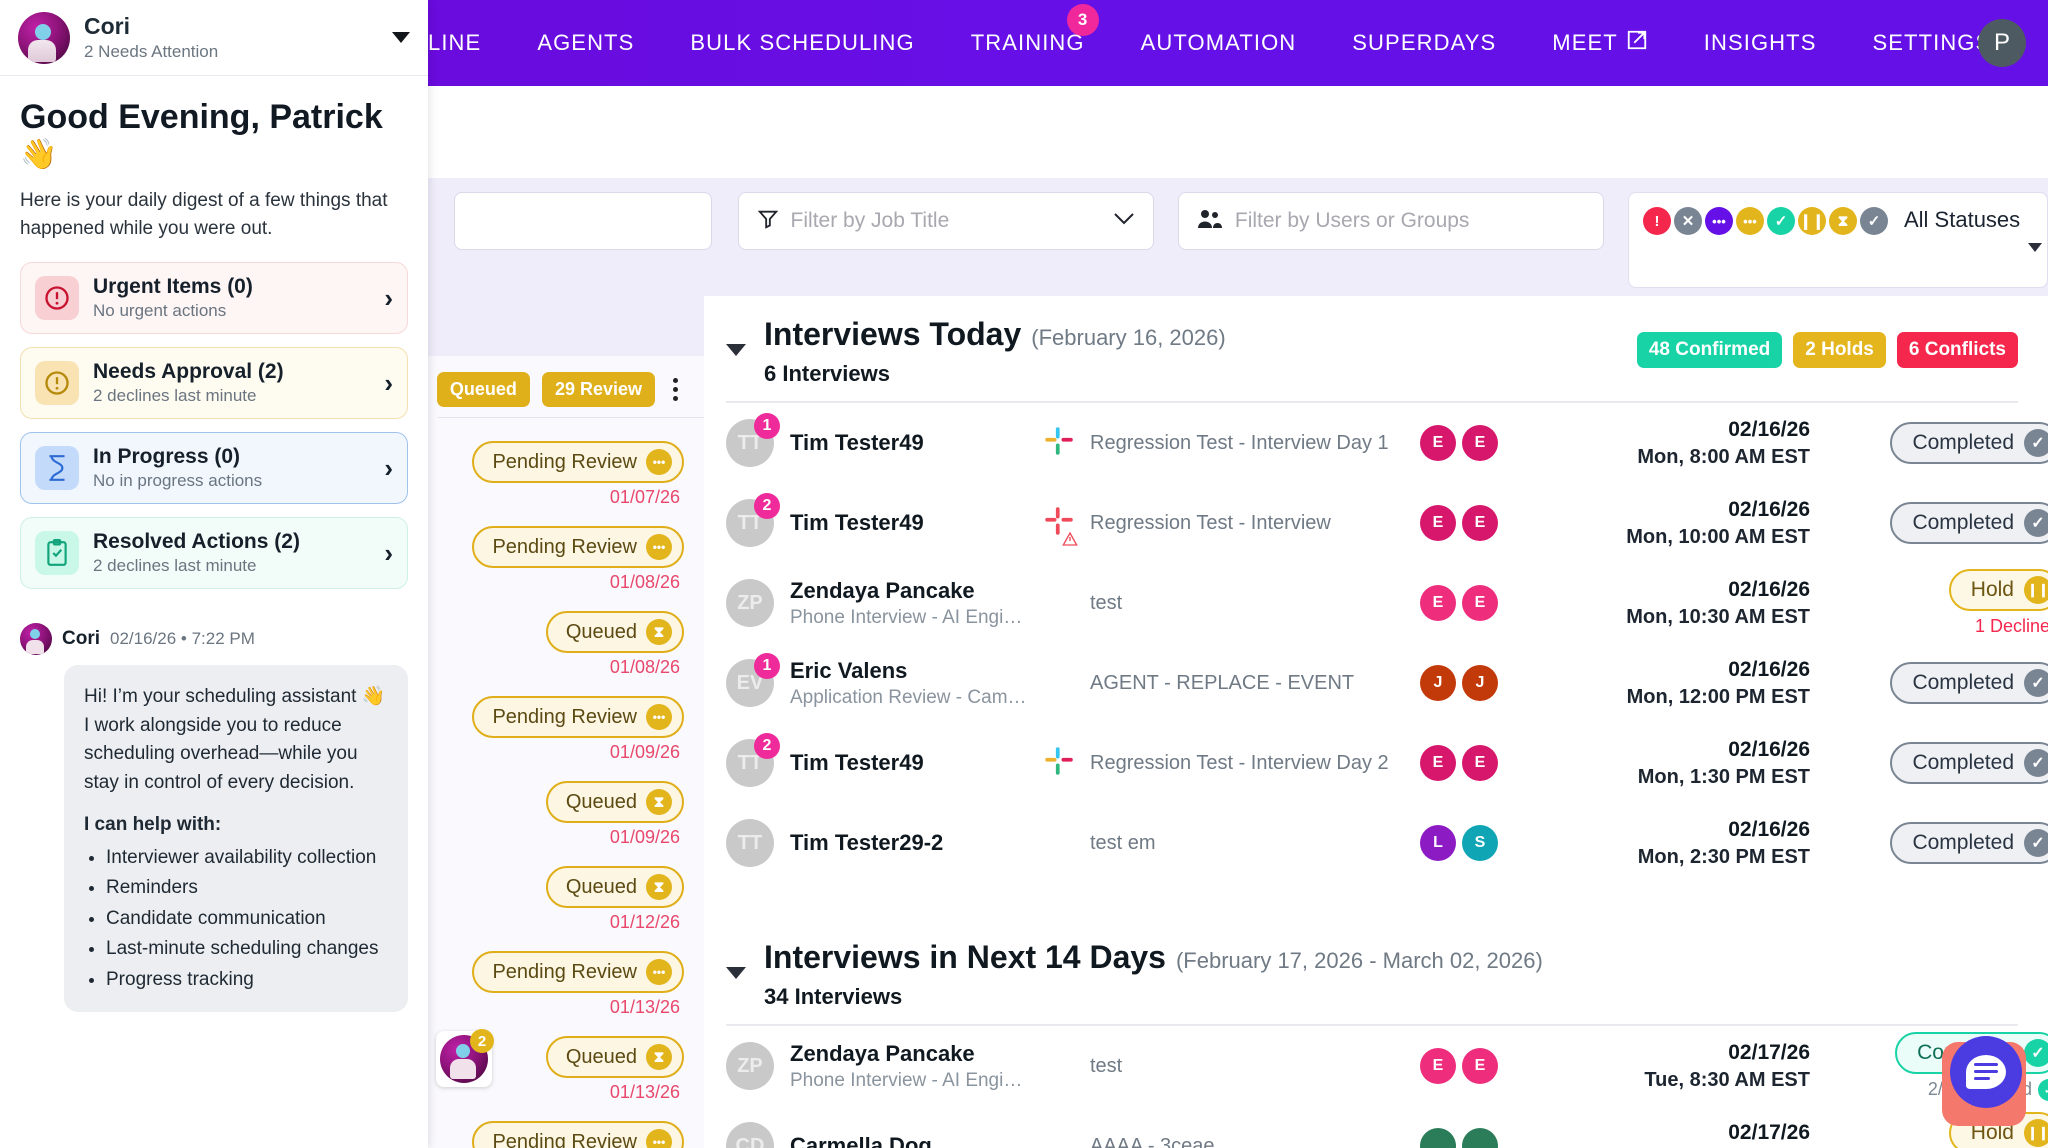 This screenshot has width=2048, height=1148. I want to click on status-label: Hold, so click(1992, 589).